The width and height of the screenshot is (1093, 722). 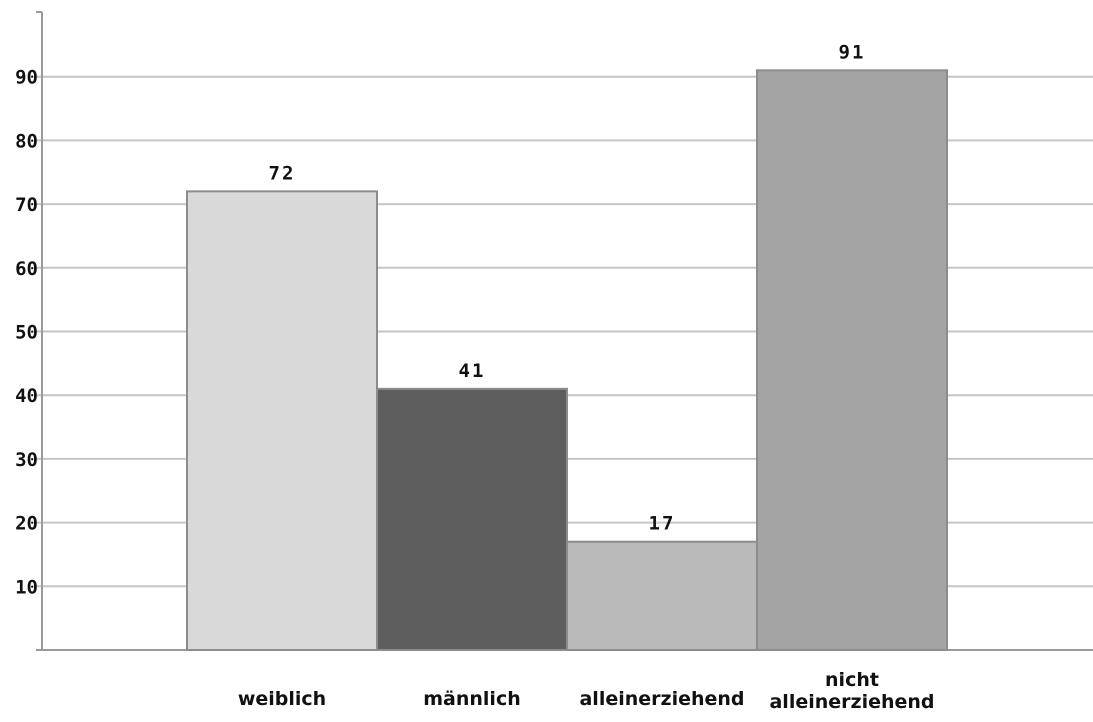 I want to click on data-label-1: 41, so click(x=472, y=371).